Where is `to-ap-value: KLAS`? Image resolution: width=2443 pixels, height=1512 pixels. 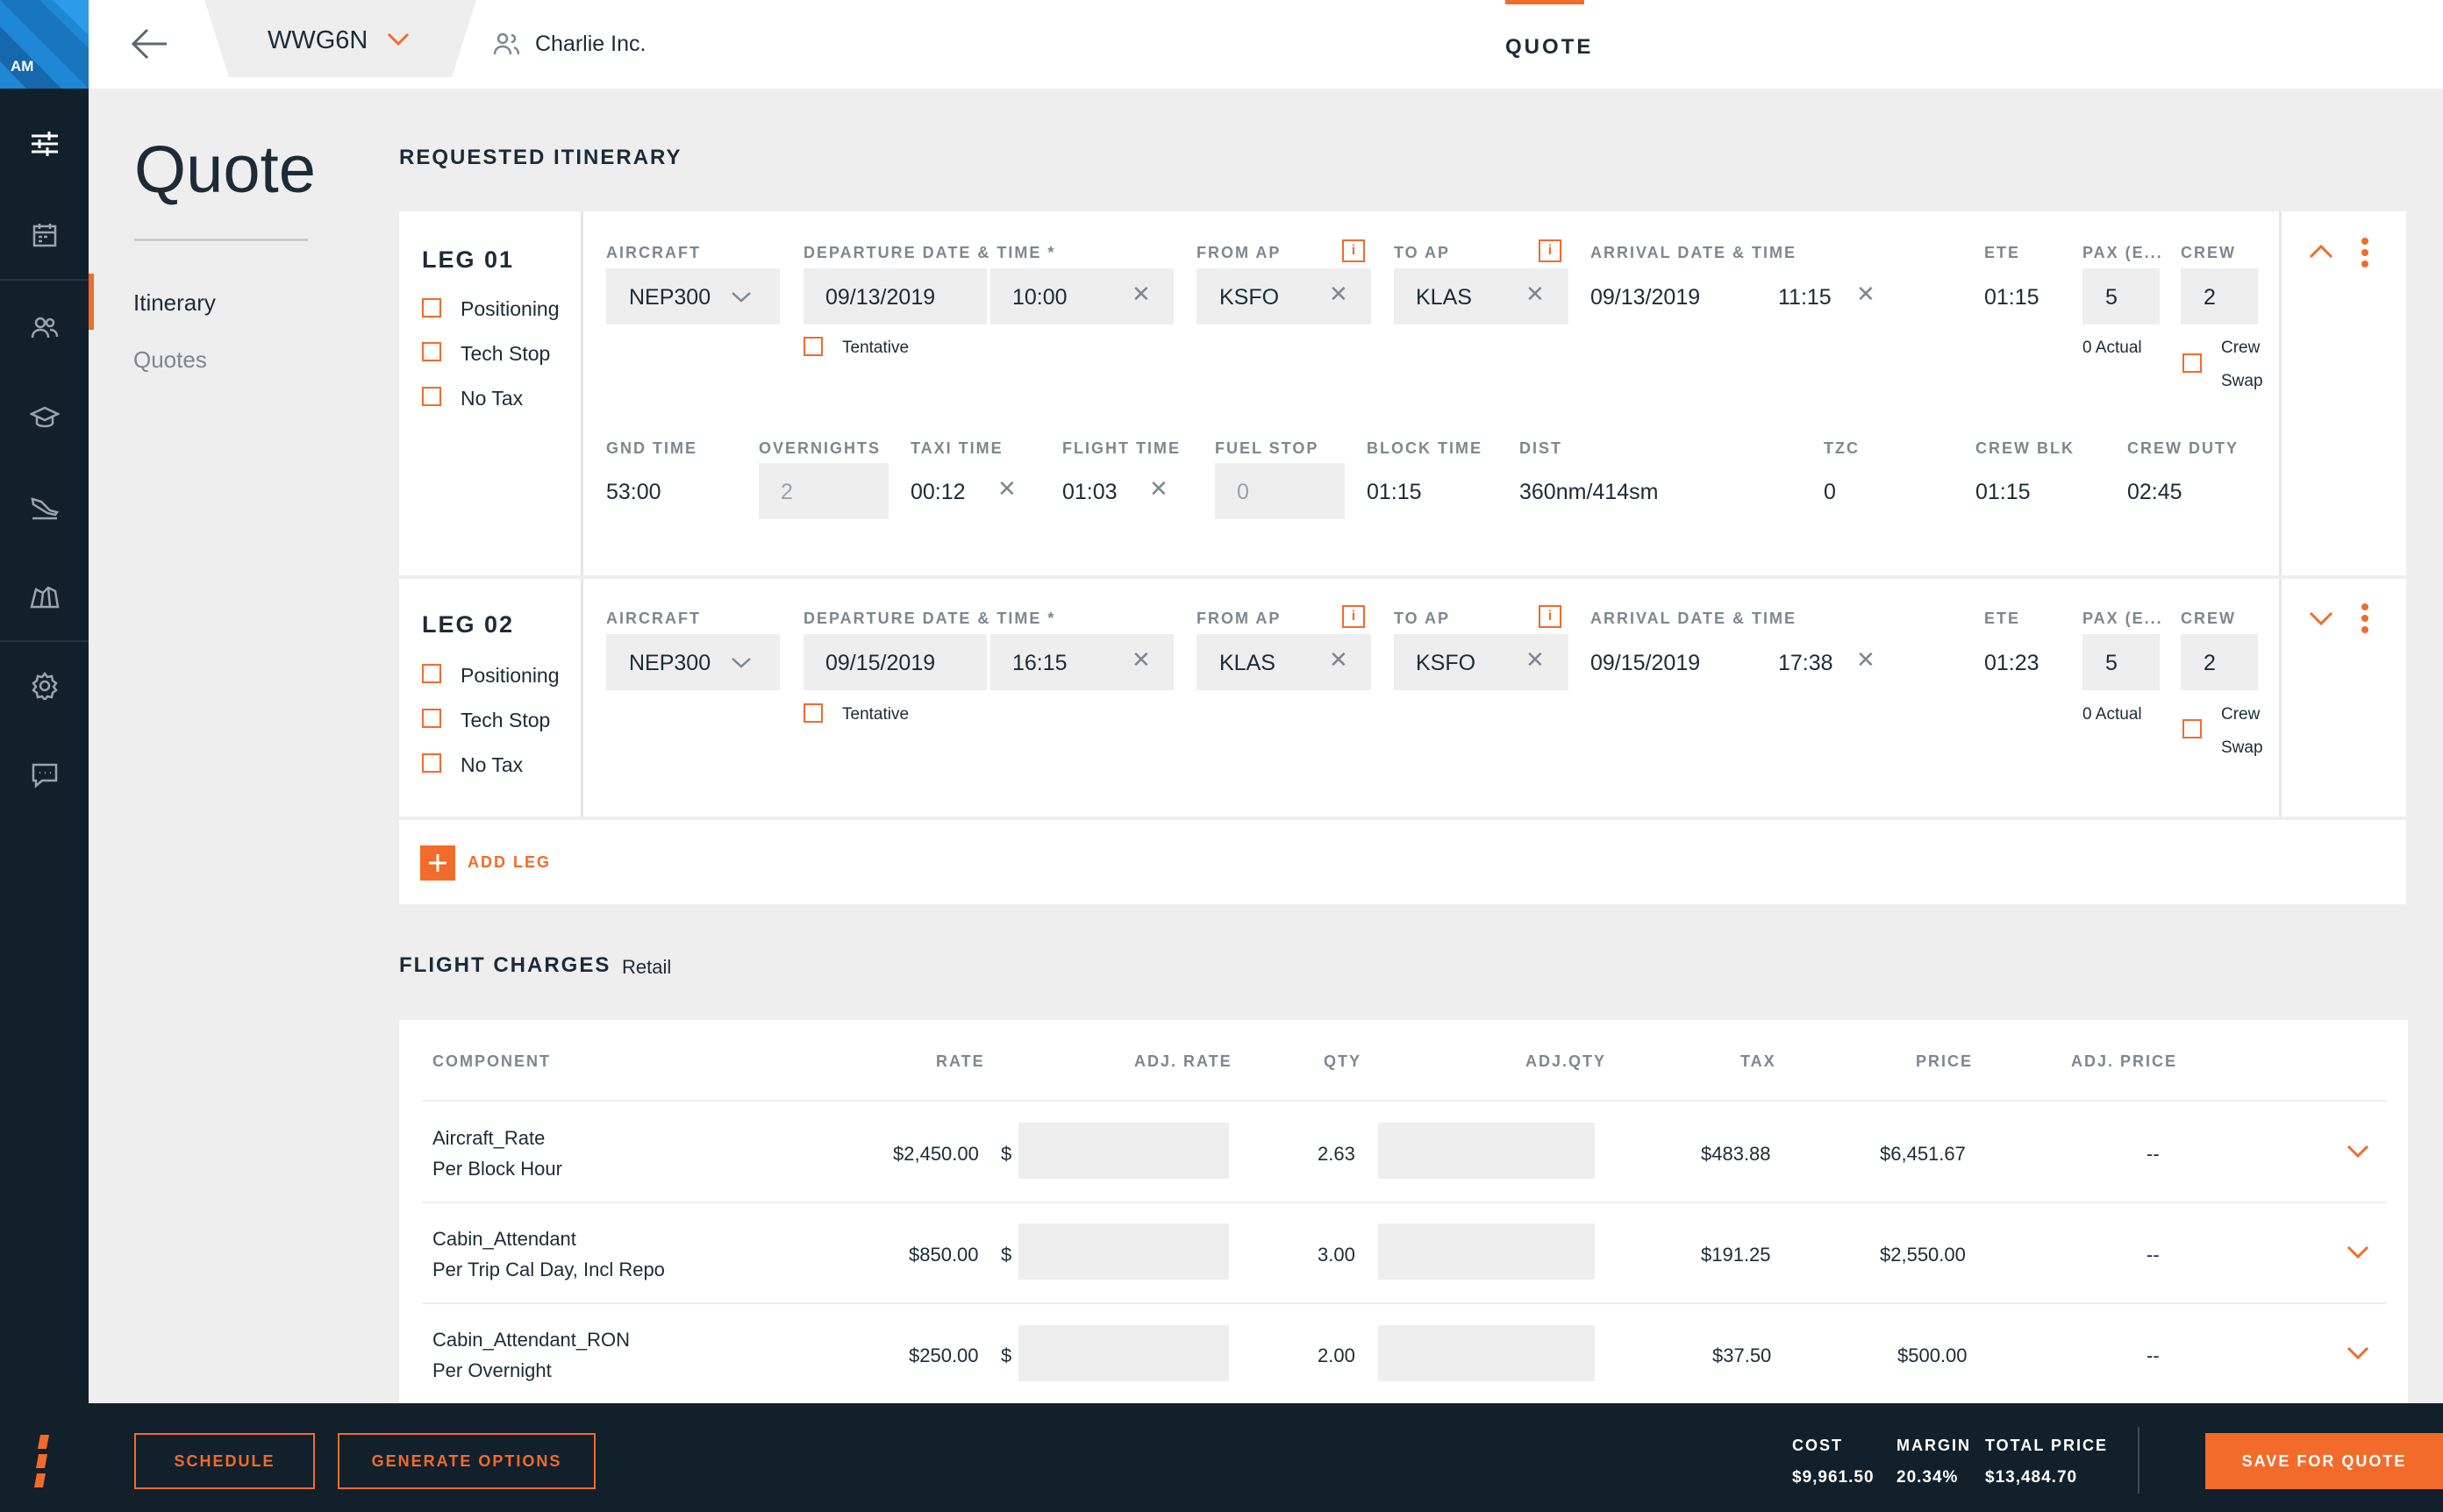
to-ap-value: KLAS is located at coordinates (1444, 297).